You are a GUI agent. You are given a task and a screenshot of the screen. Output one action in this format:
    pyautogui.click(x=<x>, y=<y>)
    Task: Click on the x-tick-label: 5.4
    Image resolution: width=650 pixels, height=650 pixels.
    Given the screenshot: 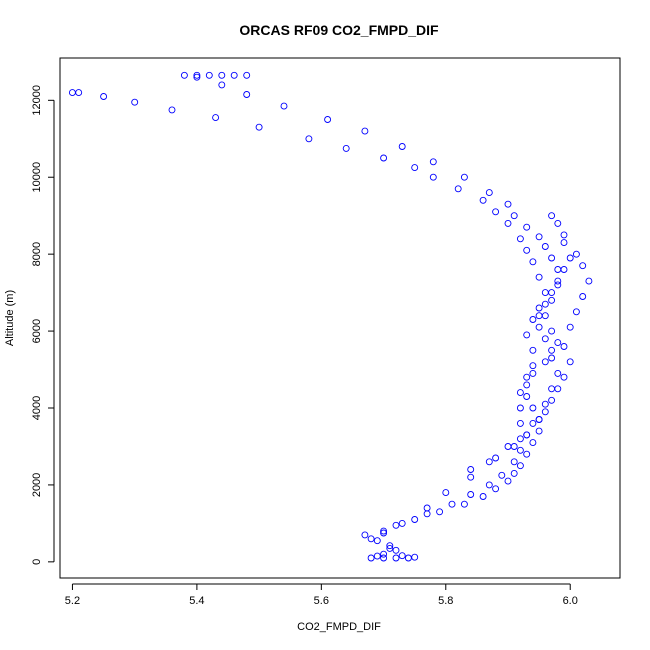 What is the action you would take?
    pyautogui.click(x=196, y=601)
    